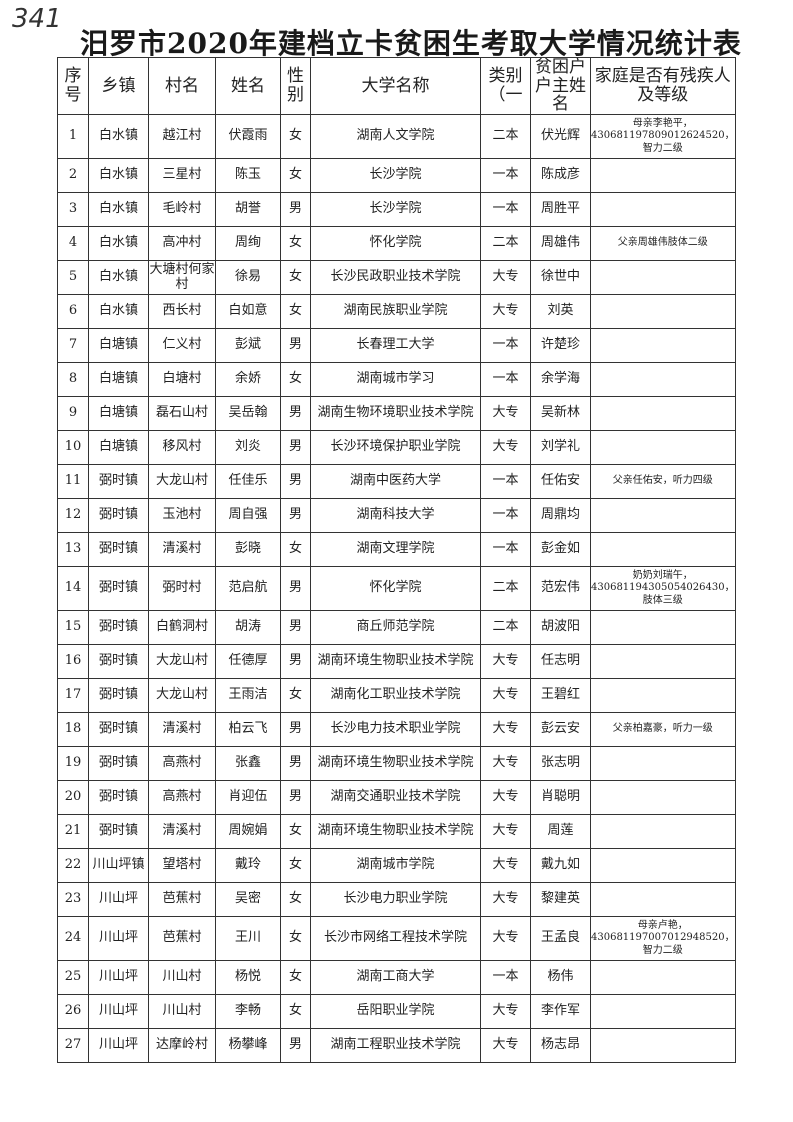 The width and height of the screenshot is (793, 1122). What do you see at coordinates (560, 380) in the screenshot?
I see `col-householder-cell: 余学海` at bounding box center [560, 380].